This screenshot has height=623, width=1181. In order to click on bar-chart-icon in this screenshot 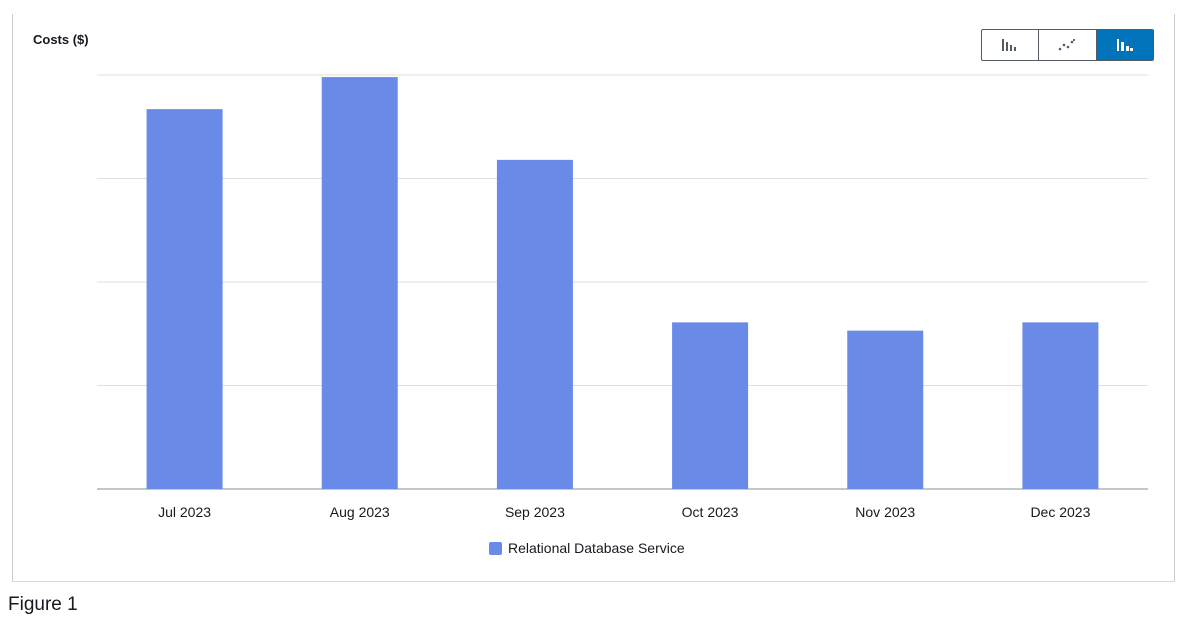, I will do `click(1009, 45)`.